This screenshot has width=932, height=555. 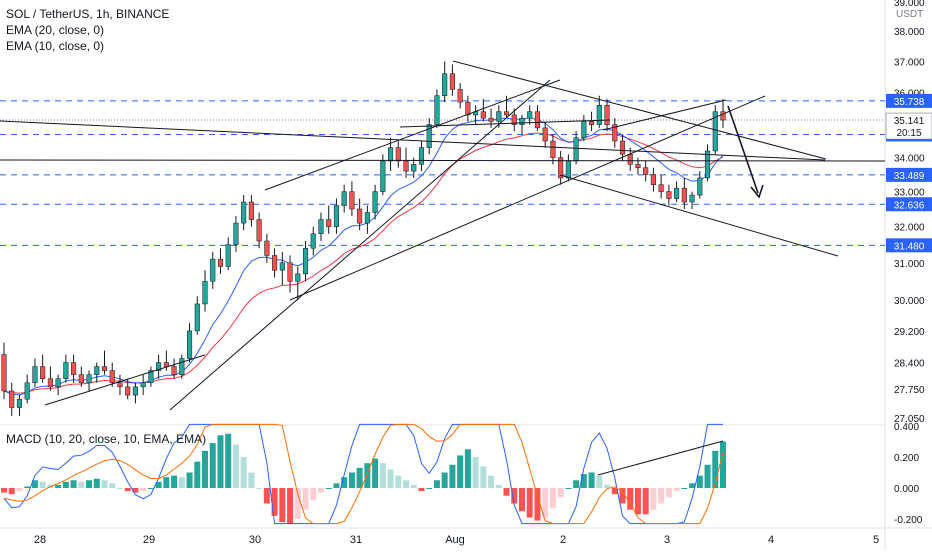 What do you see at coordinates (908, 133) in the screenshot?
I see `candle-countdown-label: 20:15` at bounding box center [908, 133].